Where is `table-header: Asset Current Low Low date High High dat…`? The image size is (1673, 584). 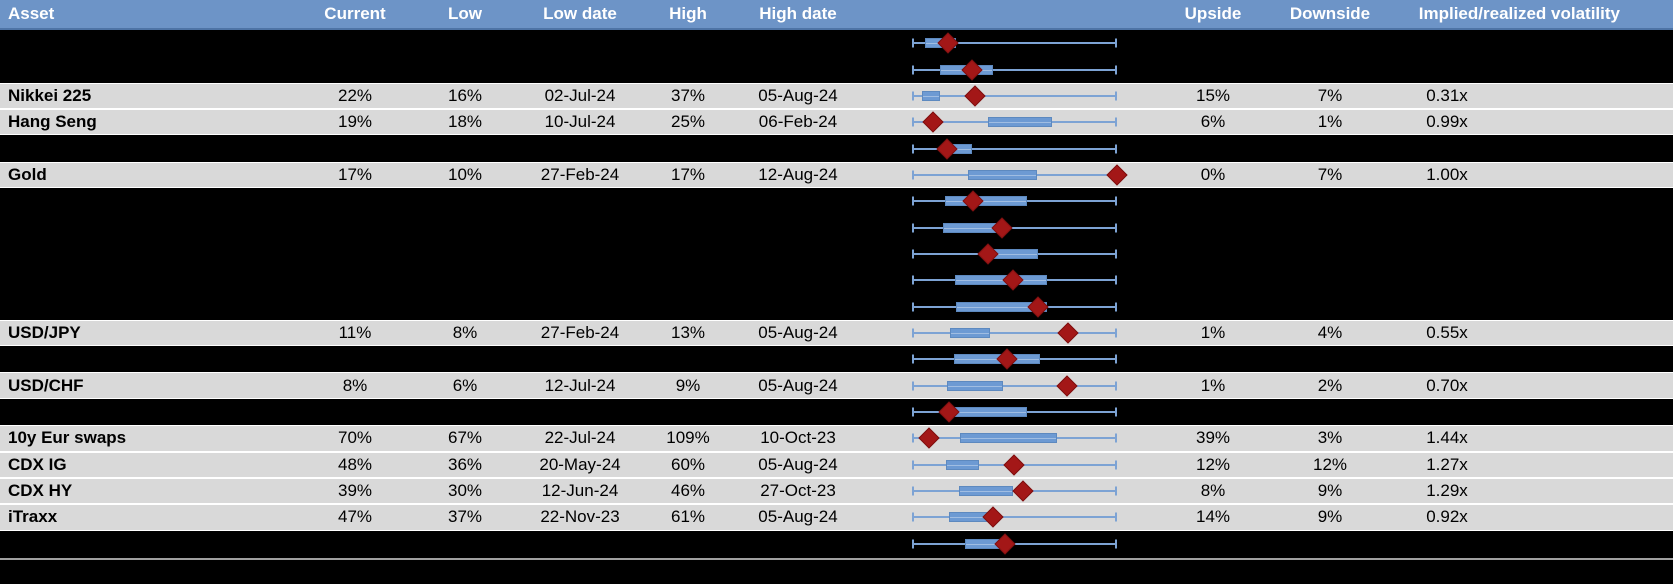
table-header: Asset Current Low Low date High High dat… is located at coordinates (836, 15).